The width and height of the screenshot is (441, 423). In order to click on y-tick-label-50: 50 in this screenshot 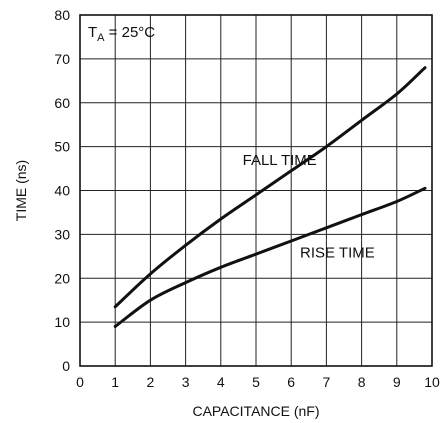, I will do `click(62, 147)`.